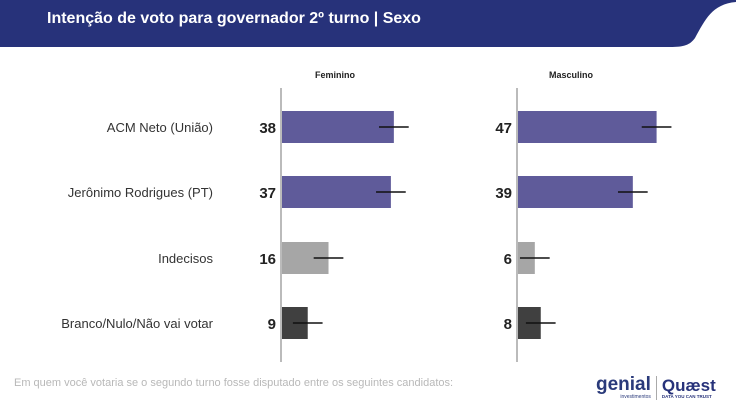 Image resolution: width=736 pixels, height=409 pixels. I want to click on quaest-logo: Quæst DATA YOU CAN TRUST, so click(688, 387).